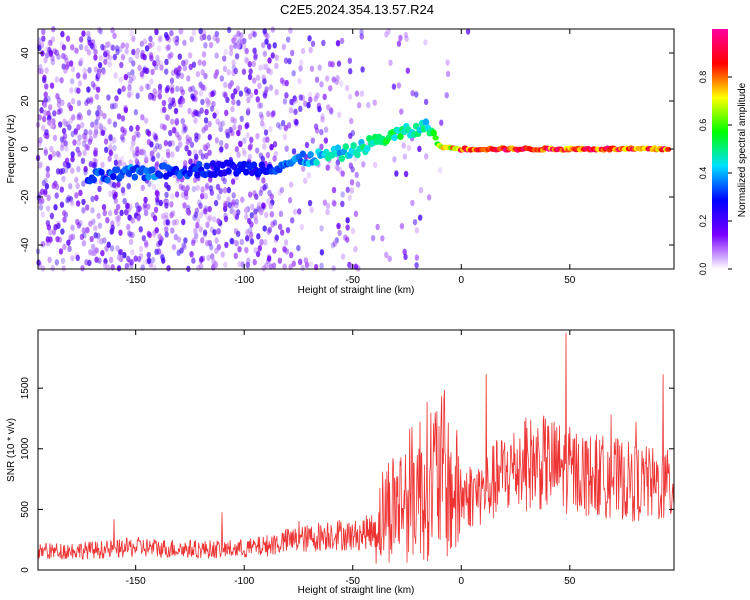  What do you see at coordinates (461, 280) in the screenshot?
I see `x-tick-label: 0` at bounding box center [461, 280].